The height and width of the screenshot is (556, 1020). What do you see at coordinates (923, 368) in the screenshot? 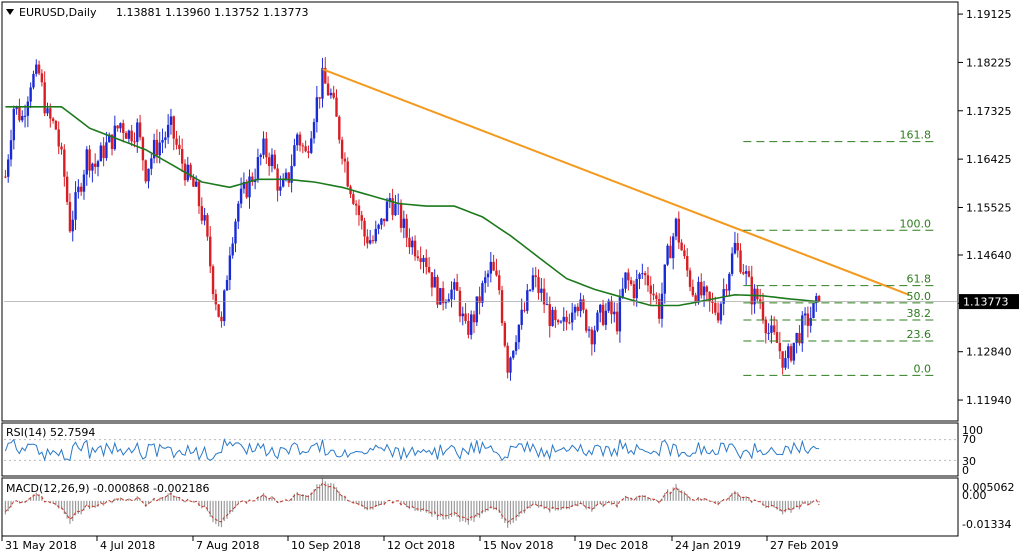
I see `fib-level-label: 0.0` at bounding box center [923, 368].